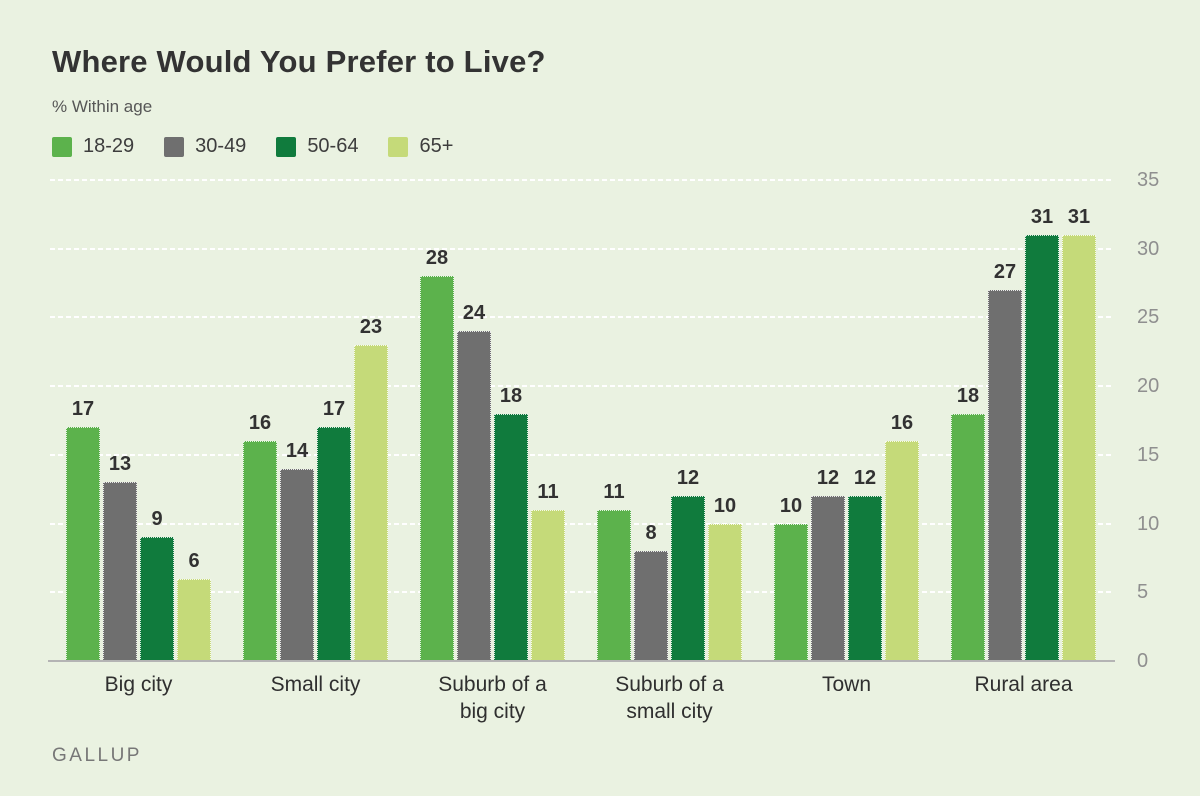  Describe the element at coordinates (1079, 216) in the screenshot. I see `value-label-rural-area-65: 31` at that location.